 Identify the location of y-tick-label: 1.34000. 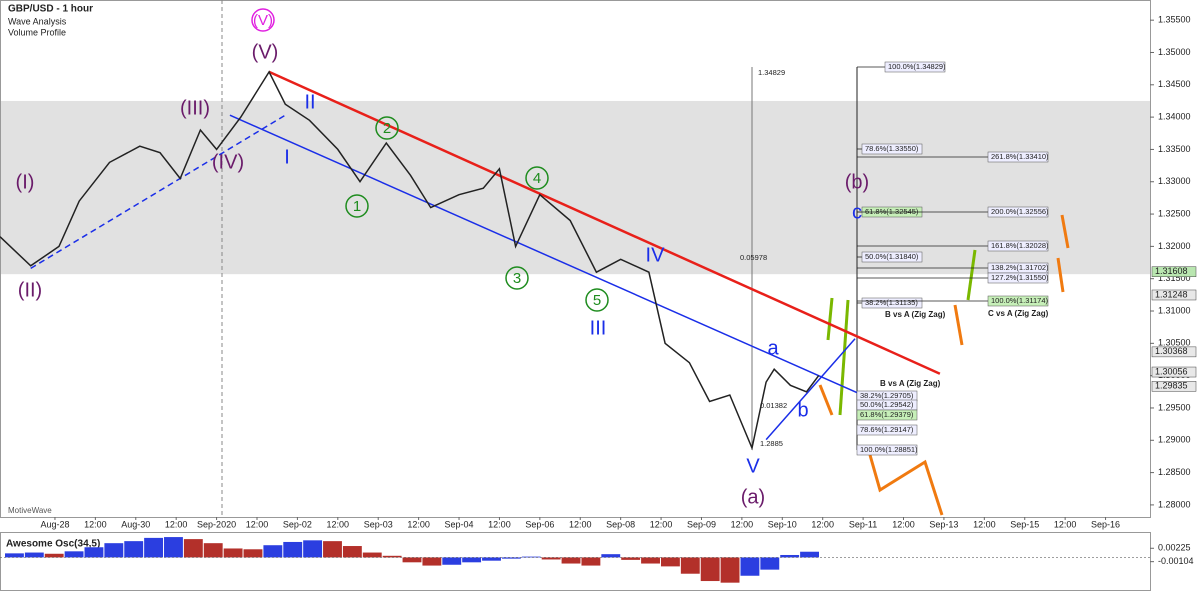
(1174, 116).